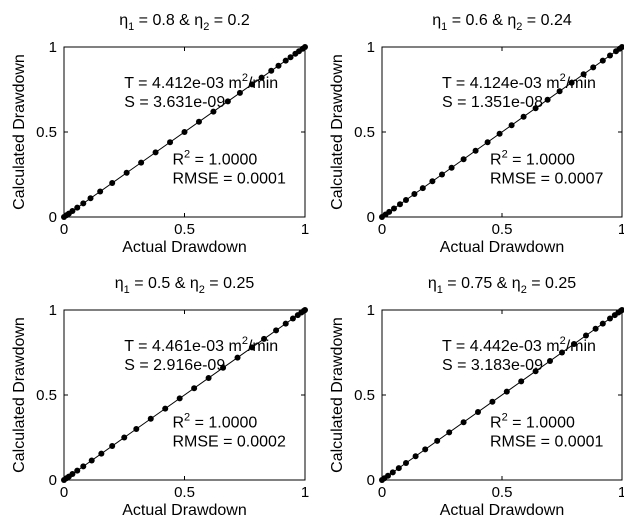 This screenshot has width=624, height=523. What do you see at coordinates (184, 22) in the screenshot?
I see `chart-title: η1 = 0.8 & η2 = 0.2` at bounding box center [184, 22].